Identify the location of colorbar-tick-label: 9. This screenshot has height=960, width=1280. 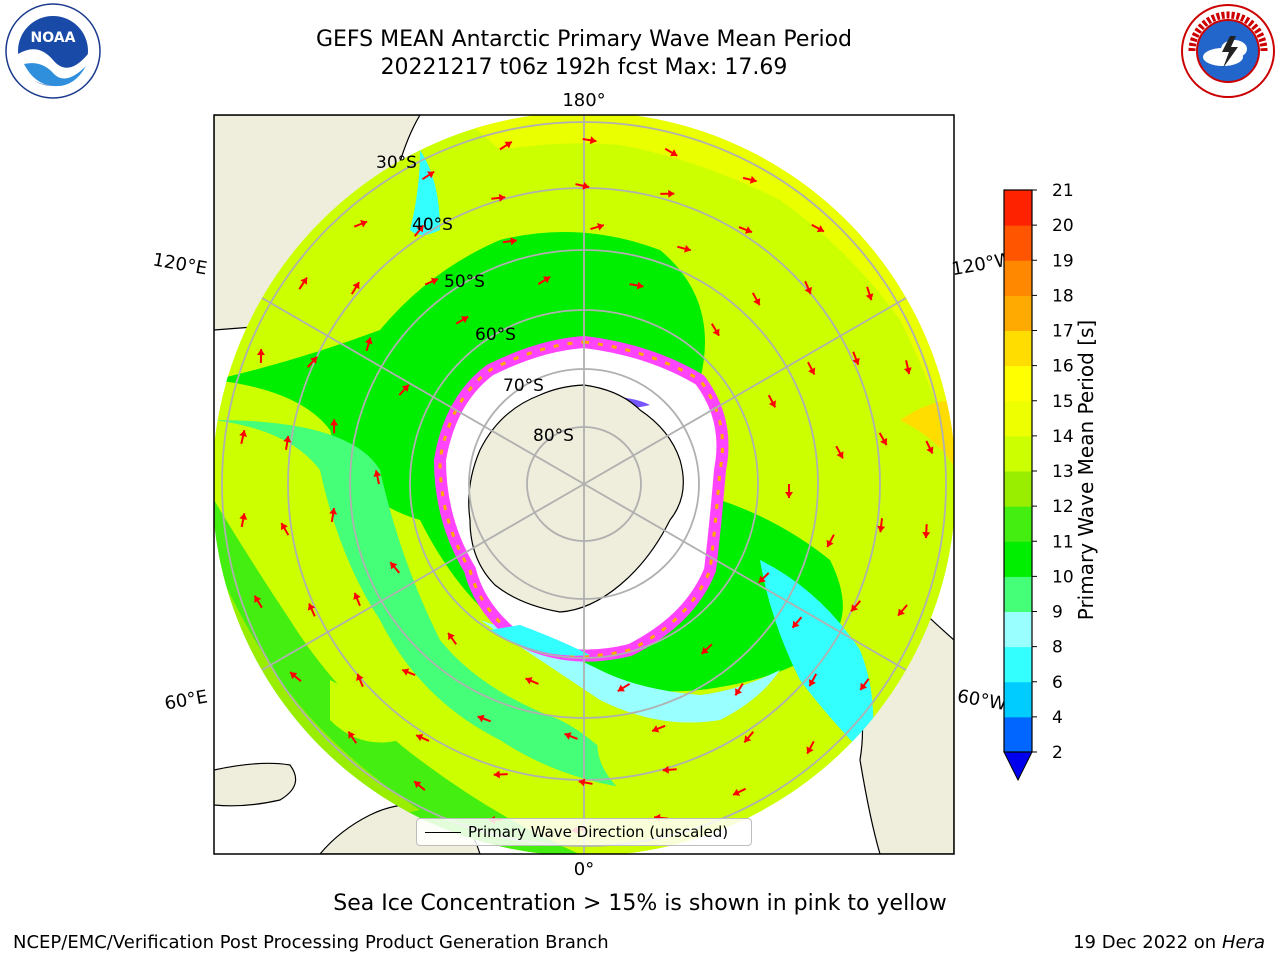
(1057, 613).